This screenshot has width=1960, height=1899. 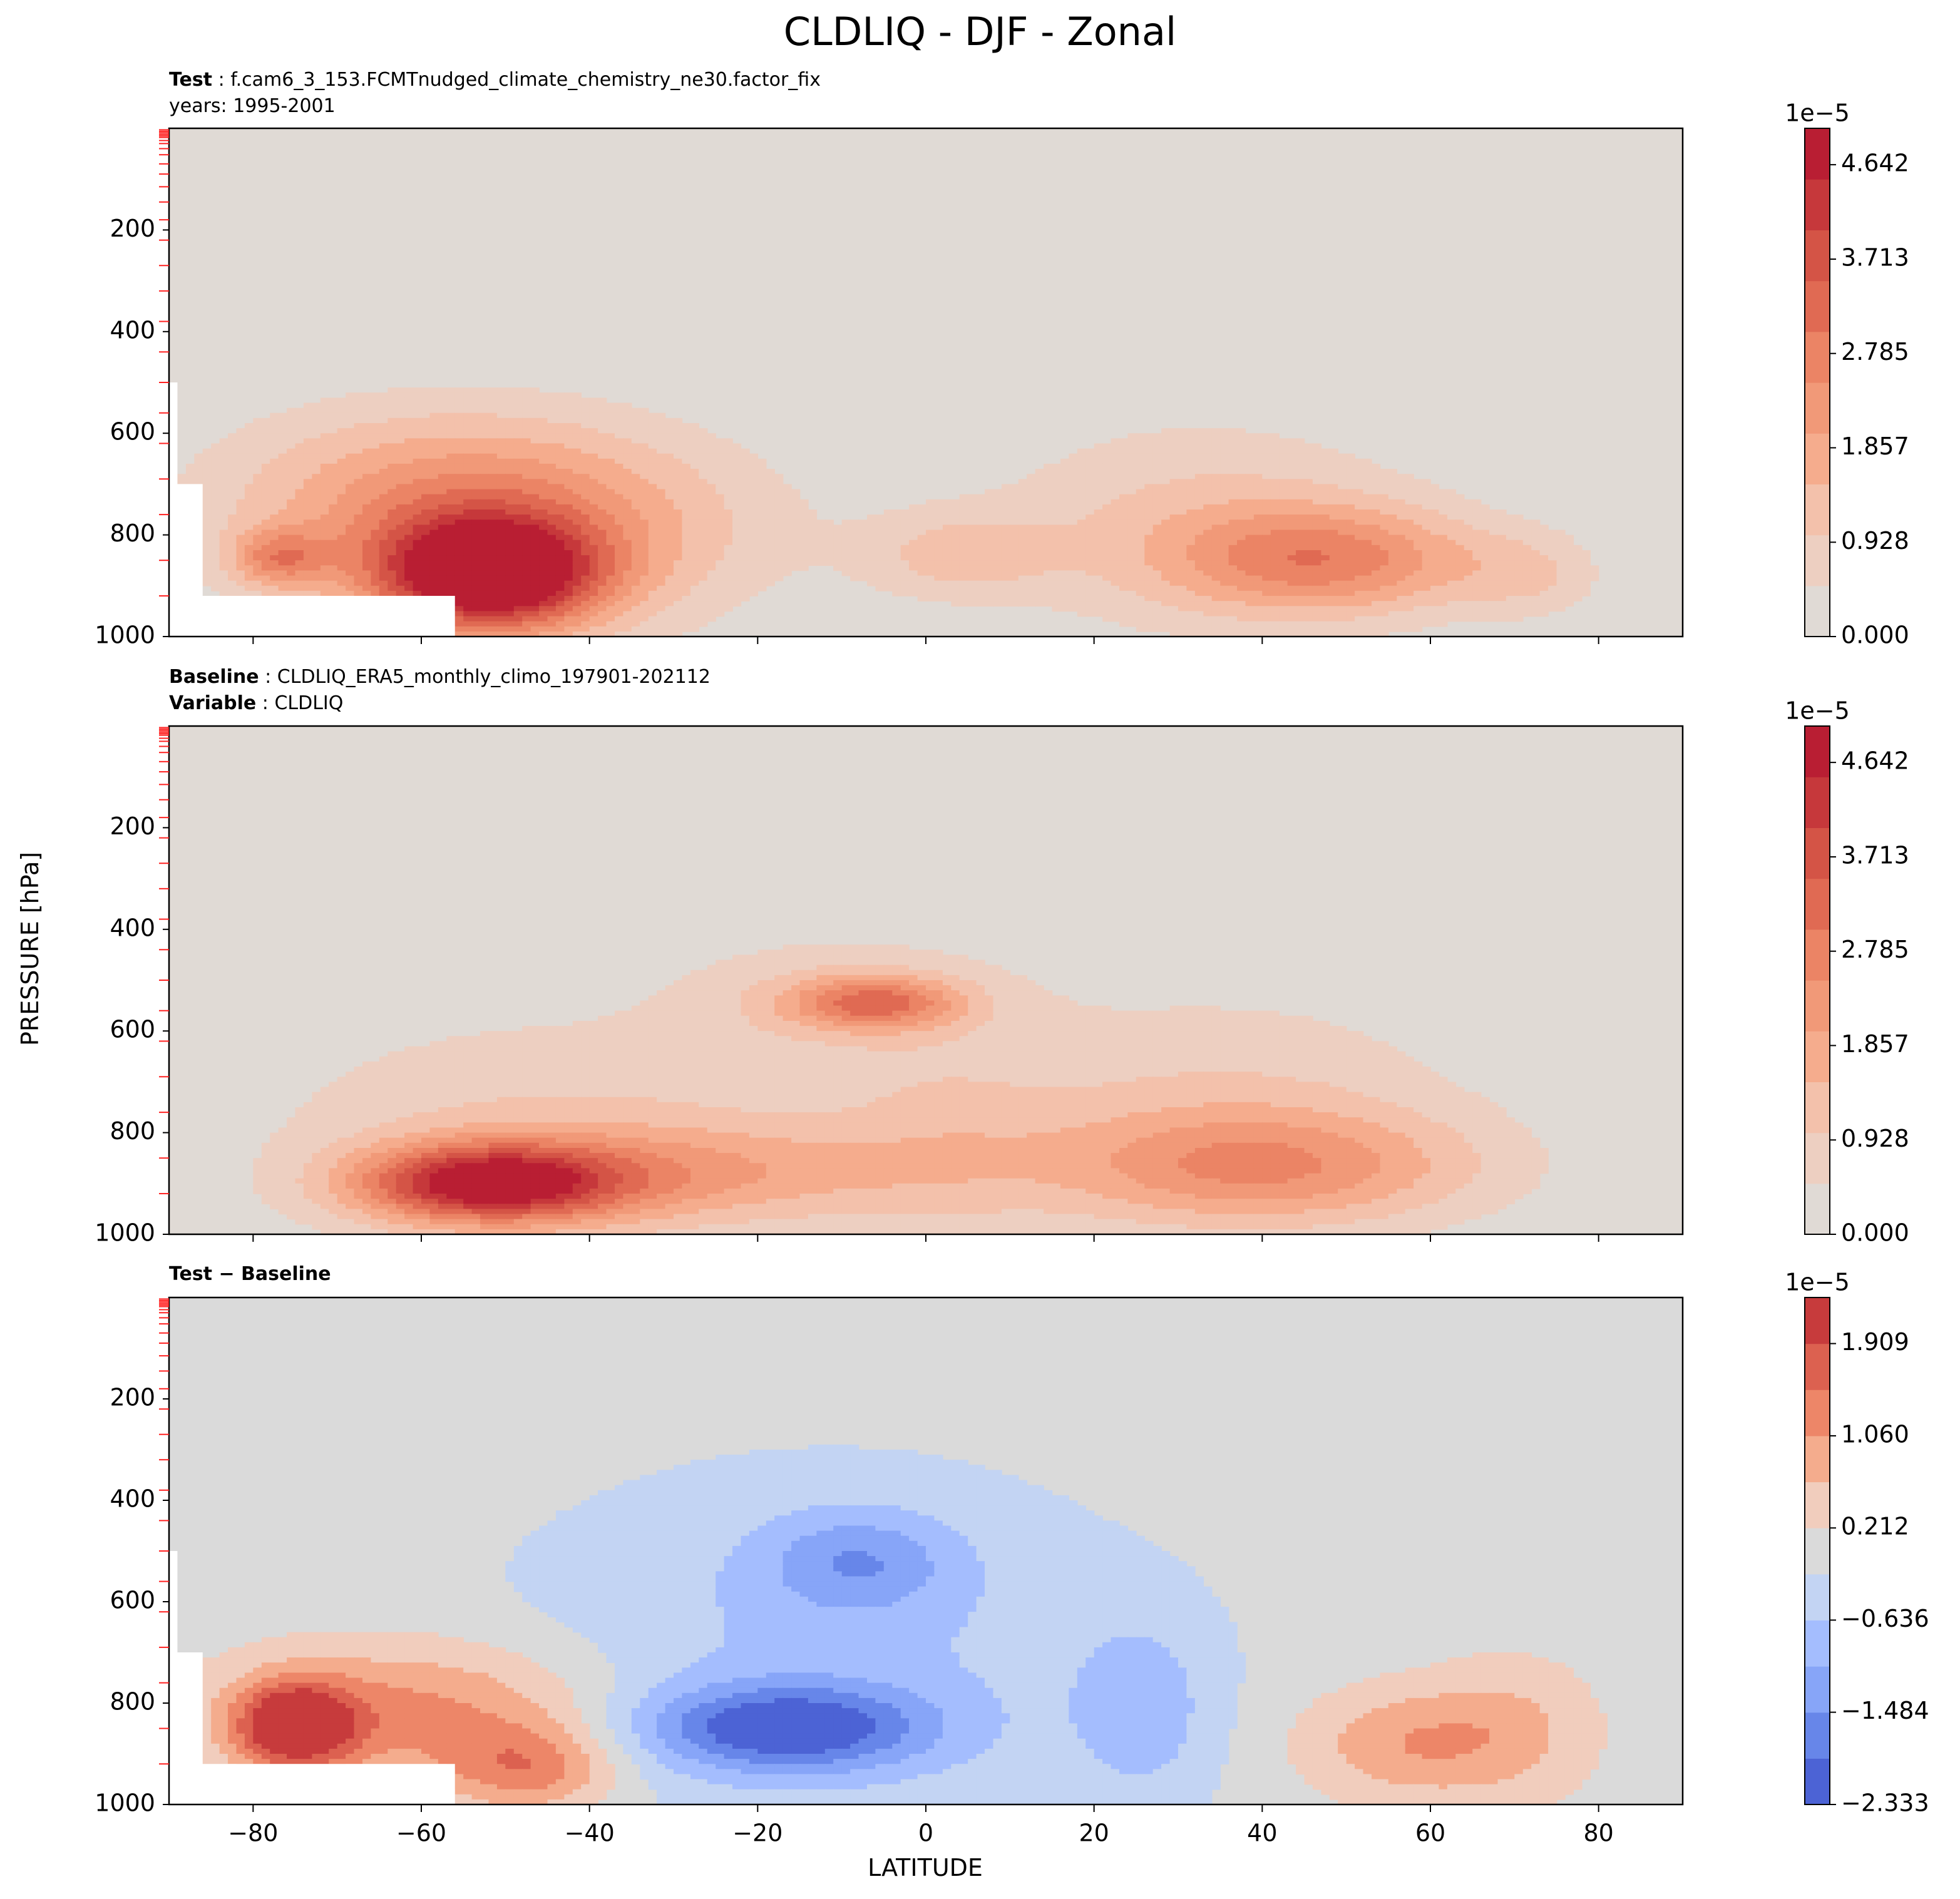 I want to click on x-axis-label: LATITUDE, so click(x=925, y=1867).